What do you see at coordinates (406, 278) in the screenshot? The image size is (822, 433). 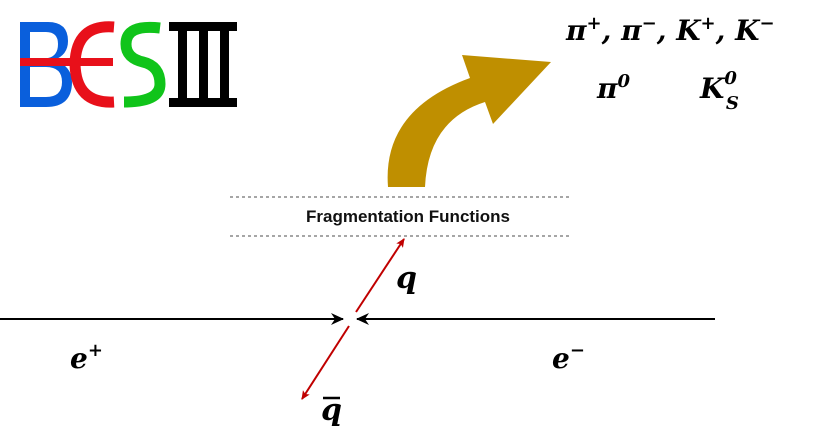 I see `quark-label: q` at bounding box center [406, 278].